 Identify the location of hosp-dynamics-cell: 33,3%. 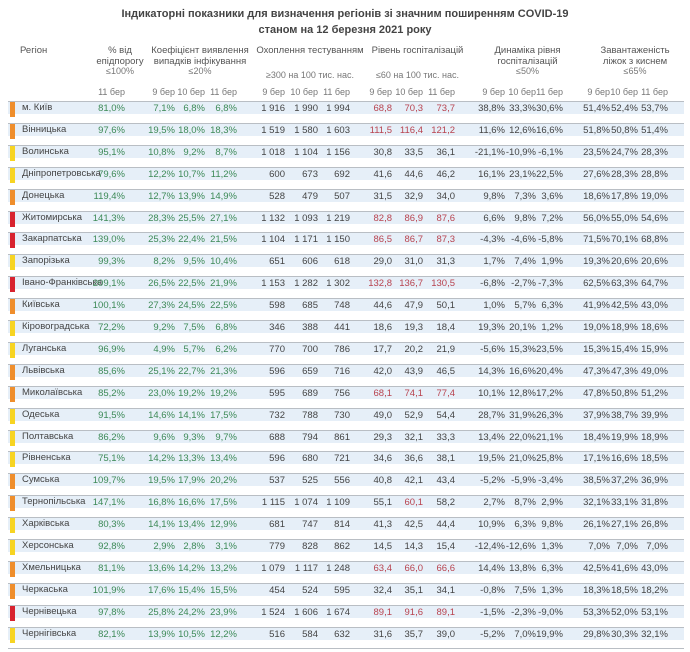
(522, 108).